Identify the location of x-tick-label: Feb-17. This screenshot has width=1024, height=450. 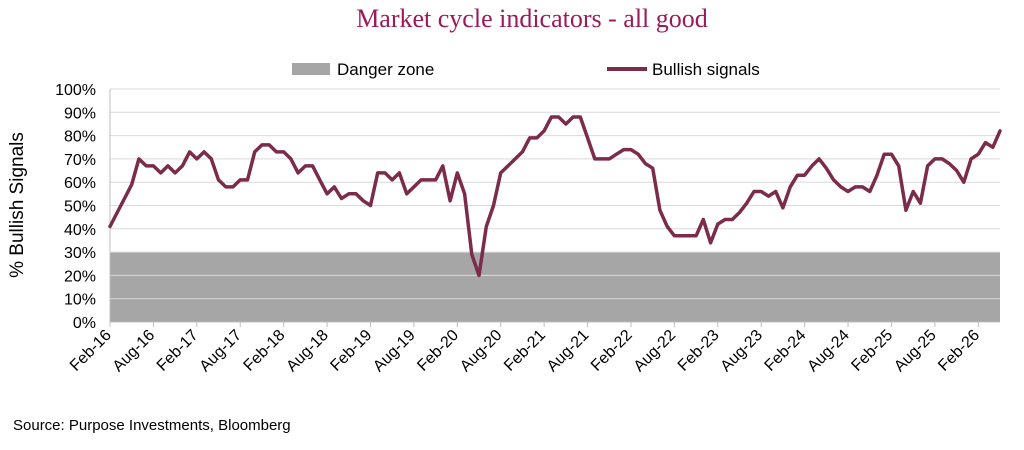
(178, 351).